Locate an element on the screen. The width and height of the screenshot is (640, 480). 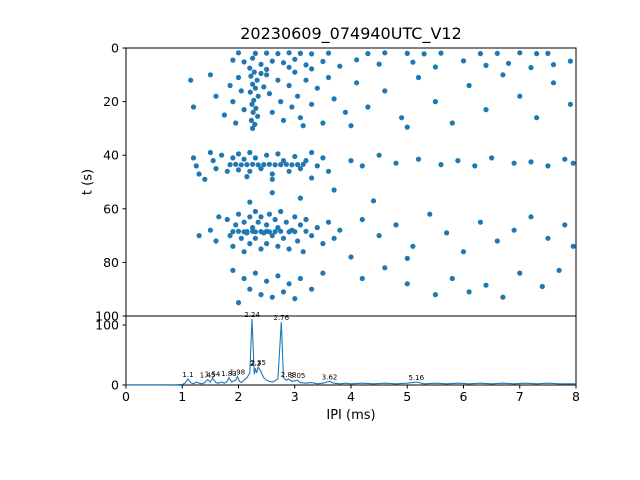
y-tick-label: 40 is located at coordinates (111, 155).